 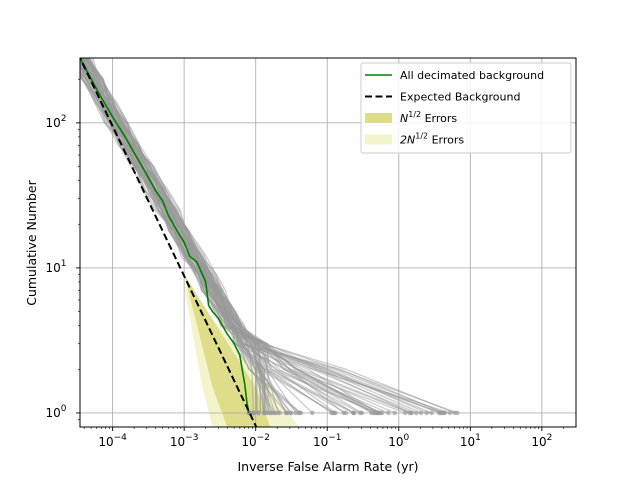 I want to click on y-tick-label: 10¹, so click(x=55, y=267).